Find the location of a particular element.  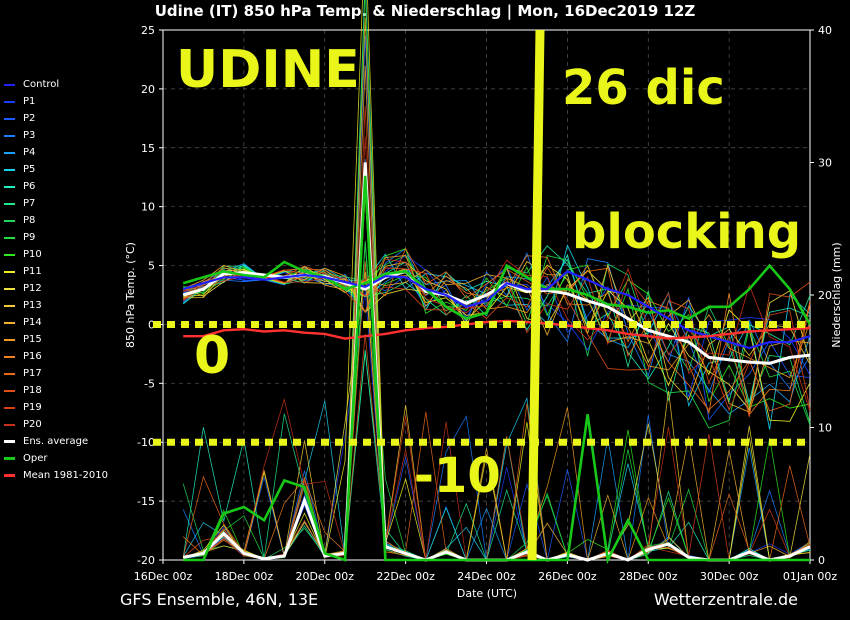

legend-label: P20 is located at coordinates (32, 424).